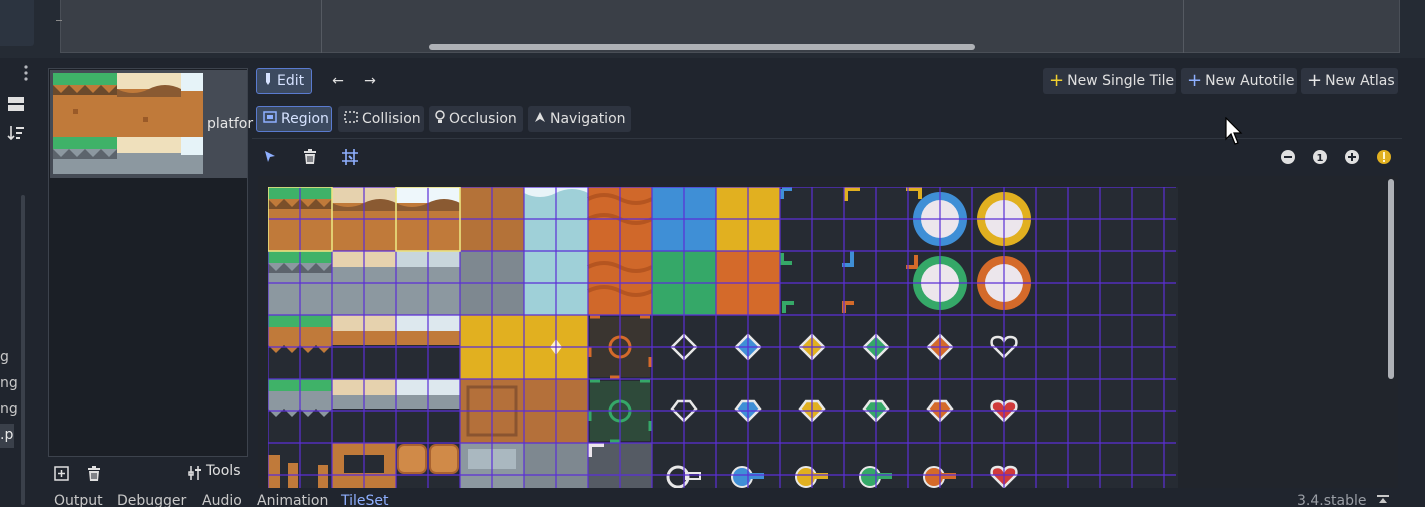  I want to click on arrow-right-icon: →, so click(370, 81).